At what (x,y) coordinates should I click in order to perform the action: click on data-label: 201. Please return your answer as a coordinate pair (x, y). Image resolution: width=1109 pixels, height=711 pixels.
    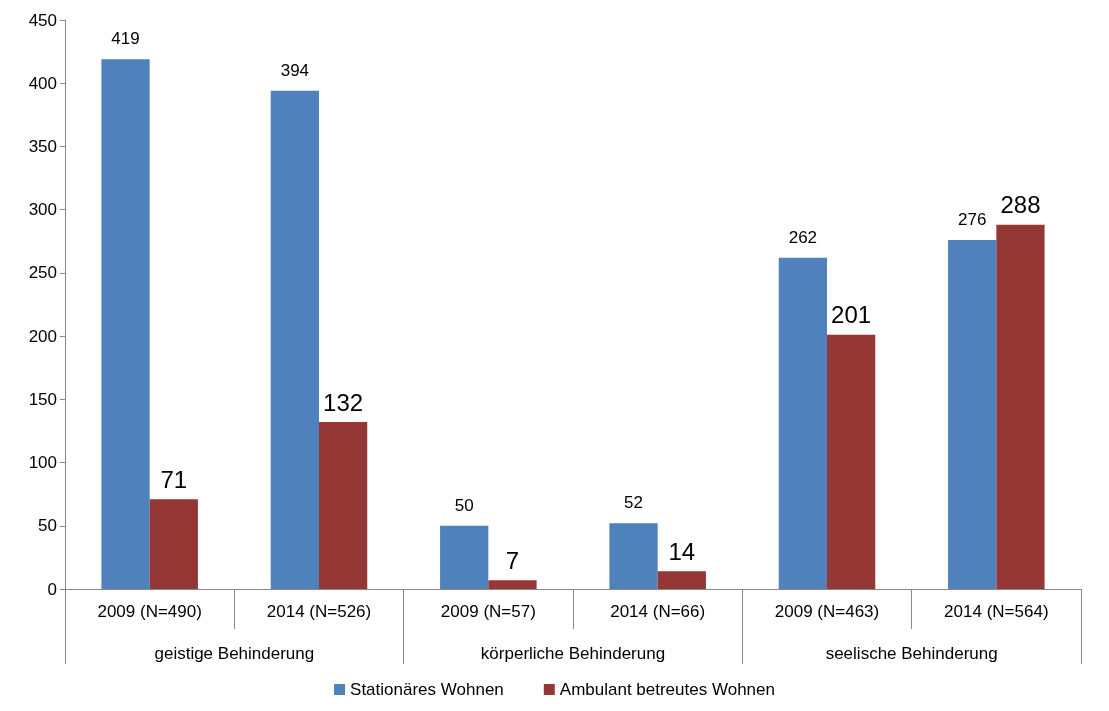
    Looking at the image, I should click on (851, 315).